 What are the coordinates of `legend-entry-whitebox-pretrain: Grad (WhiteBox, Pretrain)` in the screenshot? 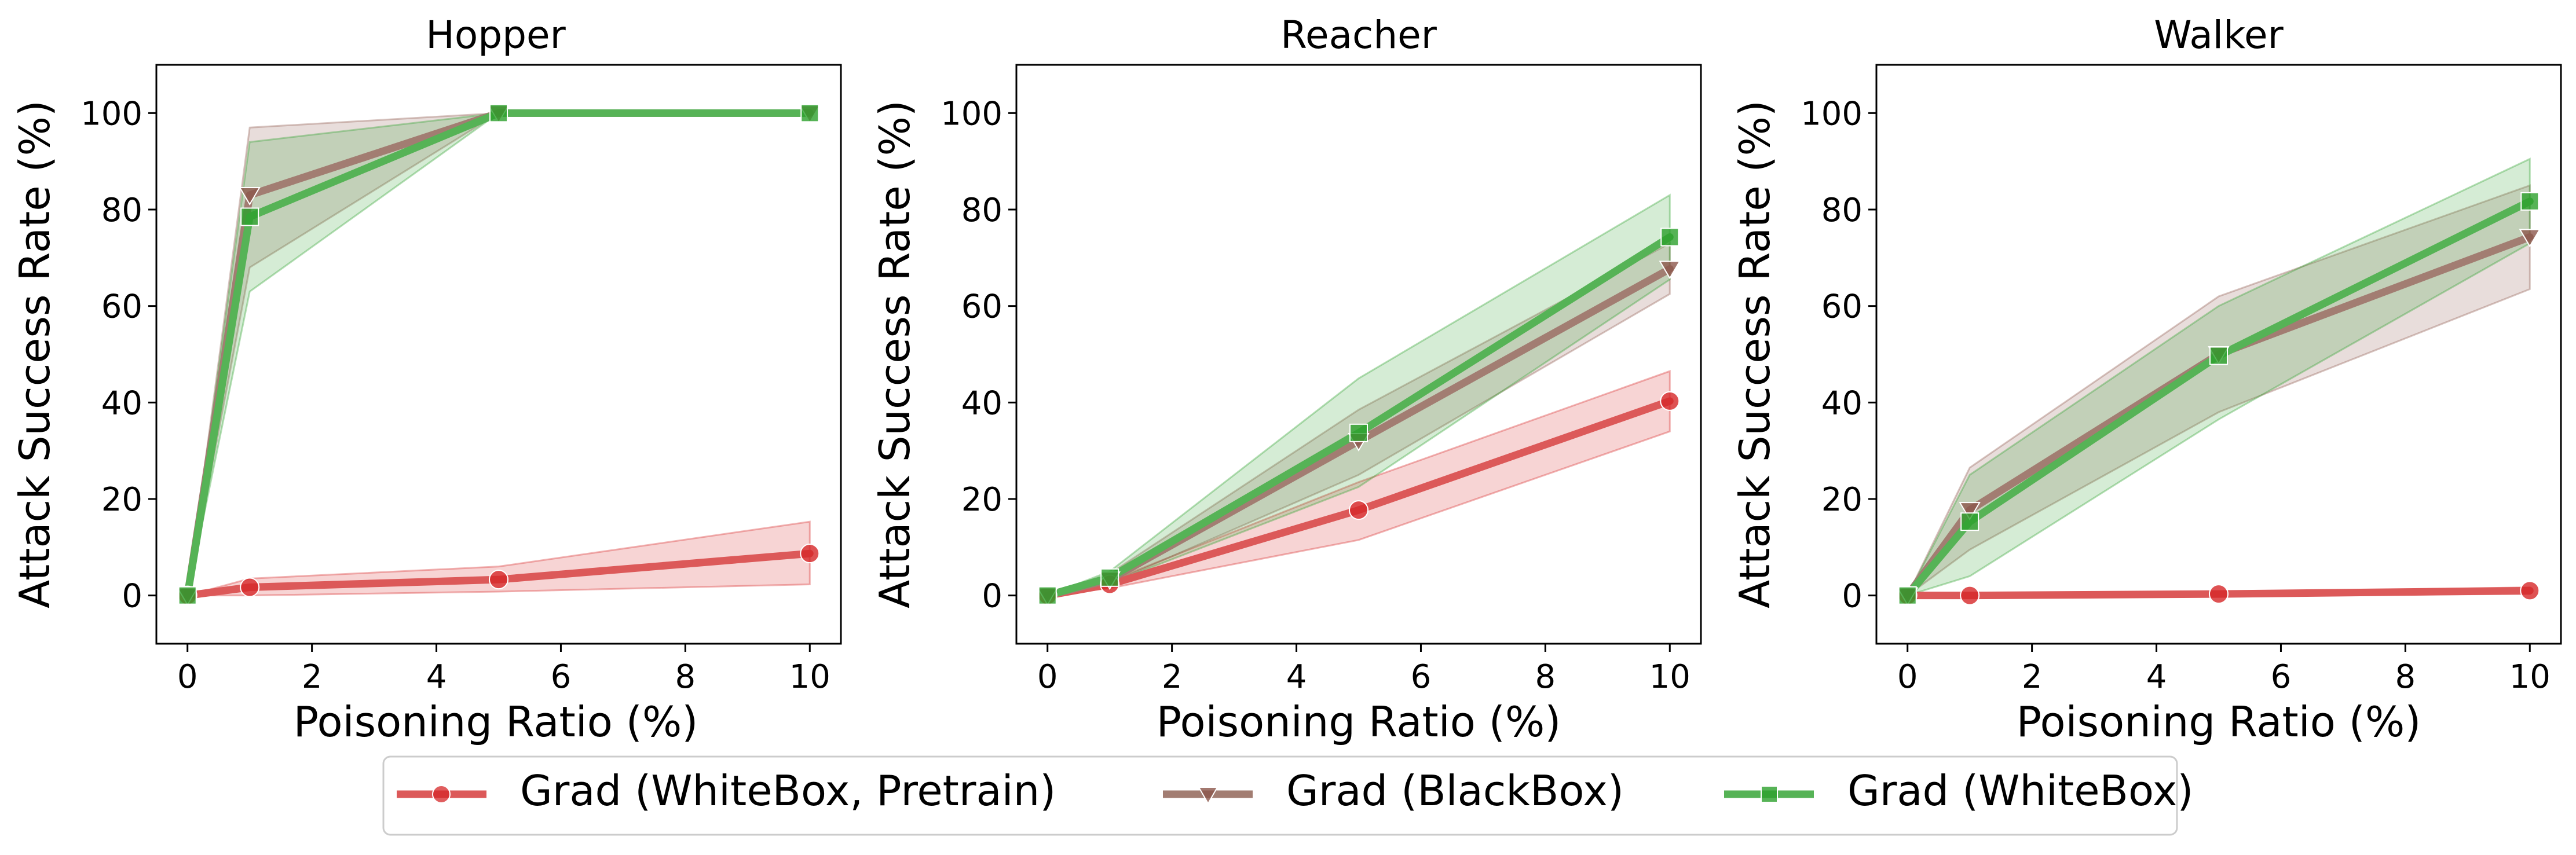 It's located at (726, 790).